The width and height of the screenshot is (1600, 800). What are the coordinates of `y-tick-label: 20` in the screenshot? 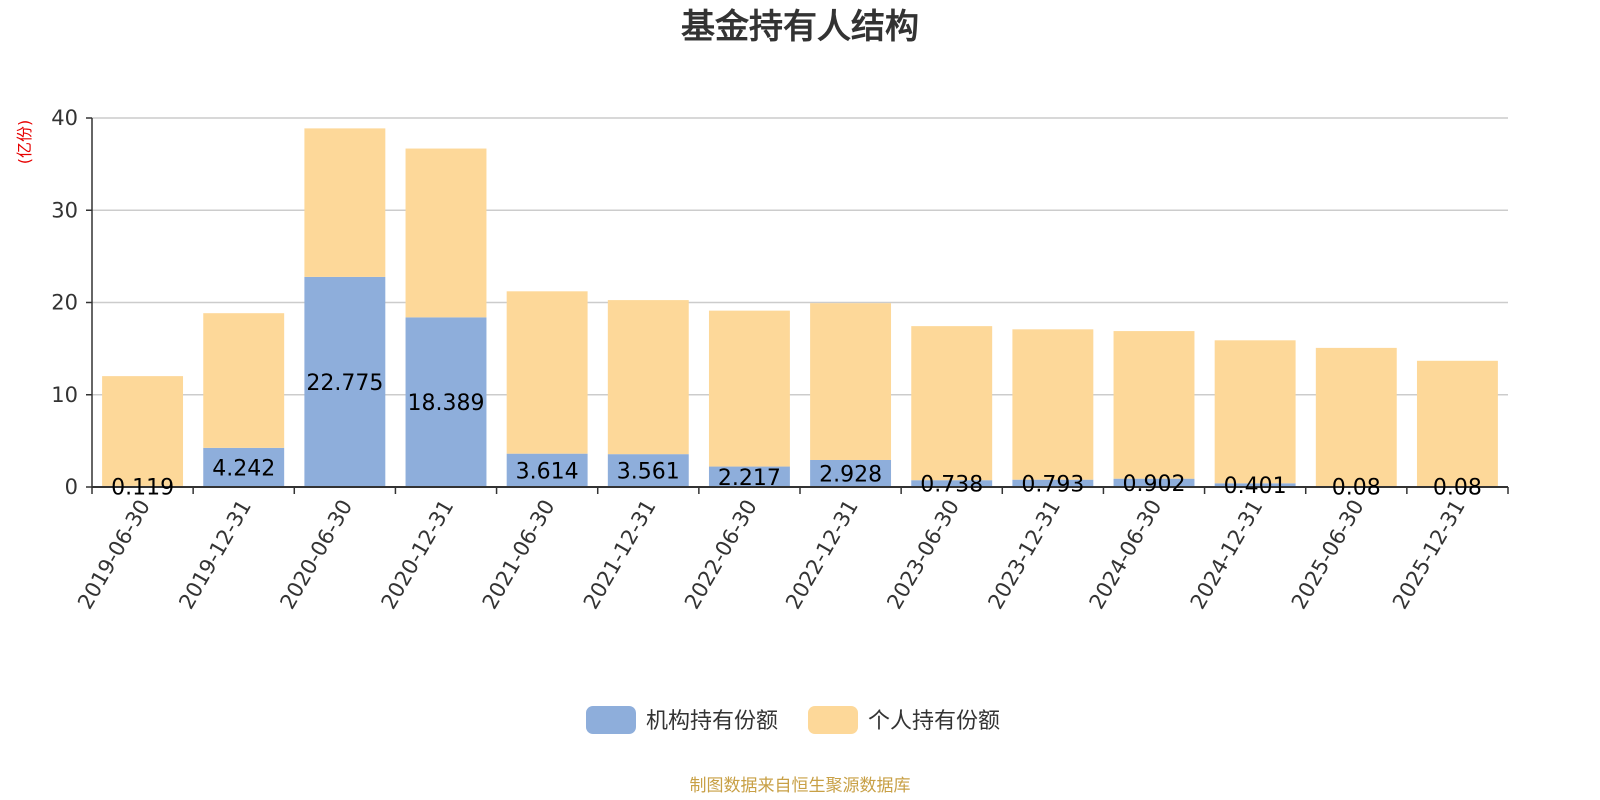 It's located at (64, 303).